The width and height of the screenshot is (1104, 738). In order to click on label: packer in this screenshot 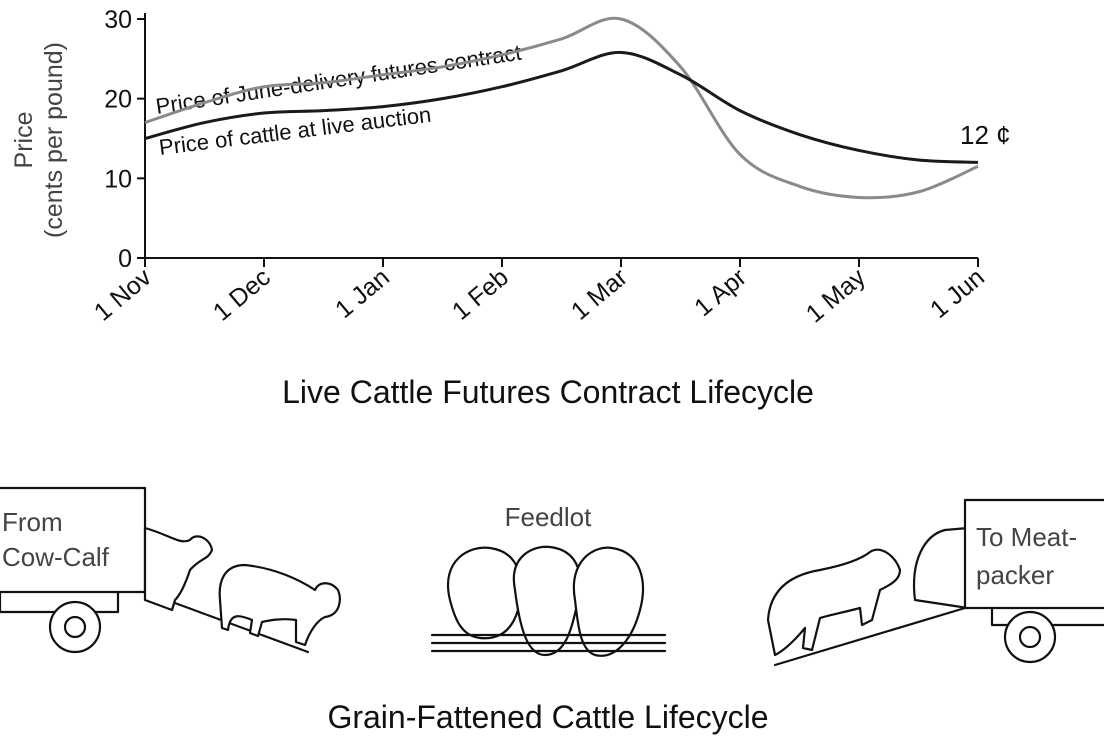, I will do `click(1015, 575)`.